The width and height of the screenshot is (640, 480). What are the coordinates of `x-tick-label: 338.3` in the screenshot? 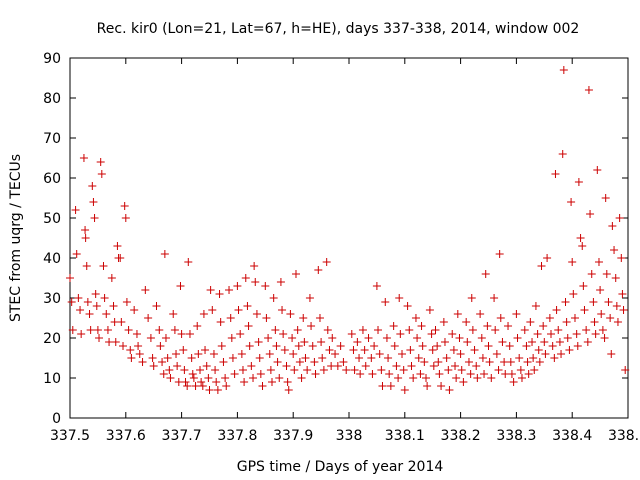 It's located at (516, 436).